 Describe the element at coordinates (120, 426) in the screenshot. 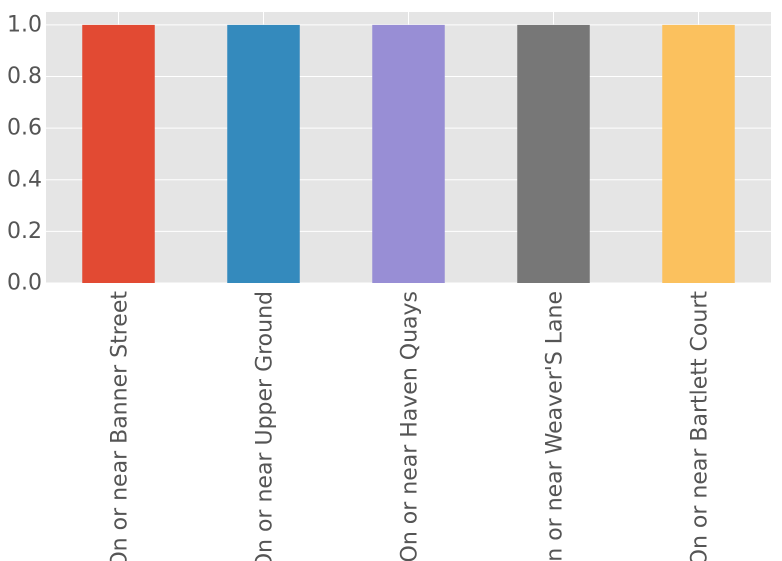

I see `x-tick-label: On or near Banner Street` at that location.